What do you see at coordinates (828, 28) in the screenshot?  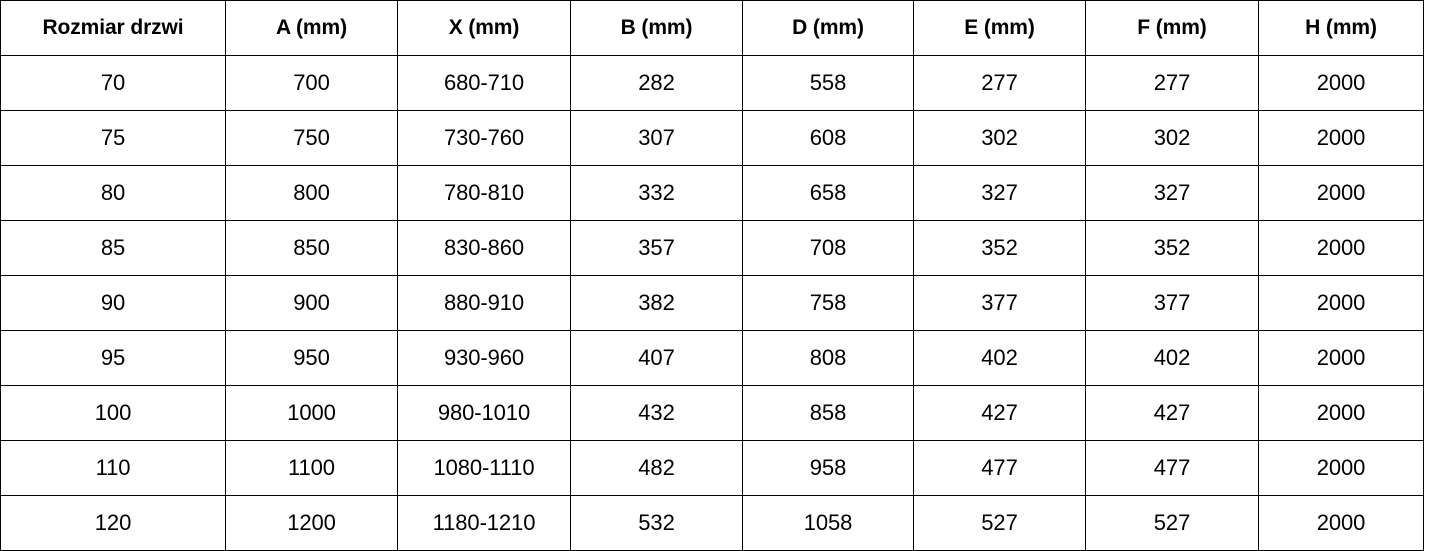 I see `column-header-4: D (mm)` at bounding box center [828, 28].